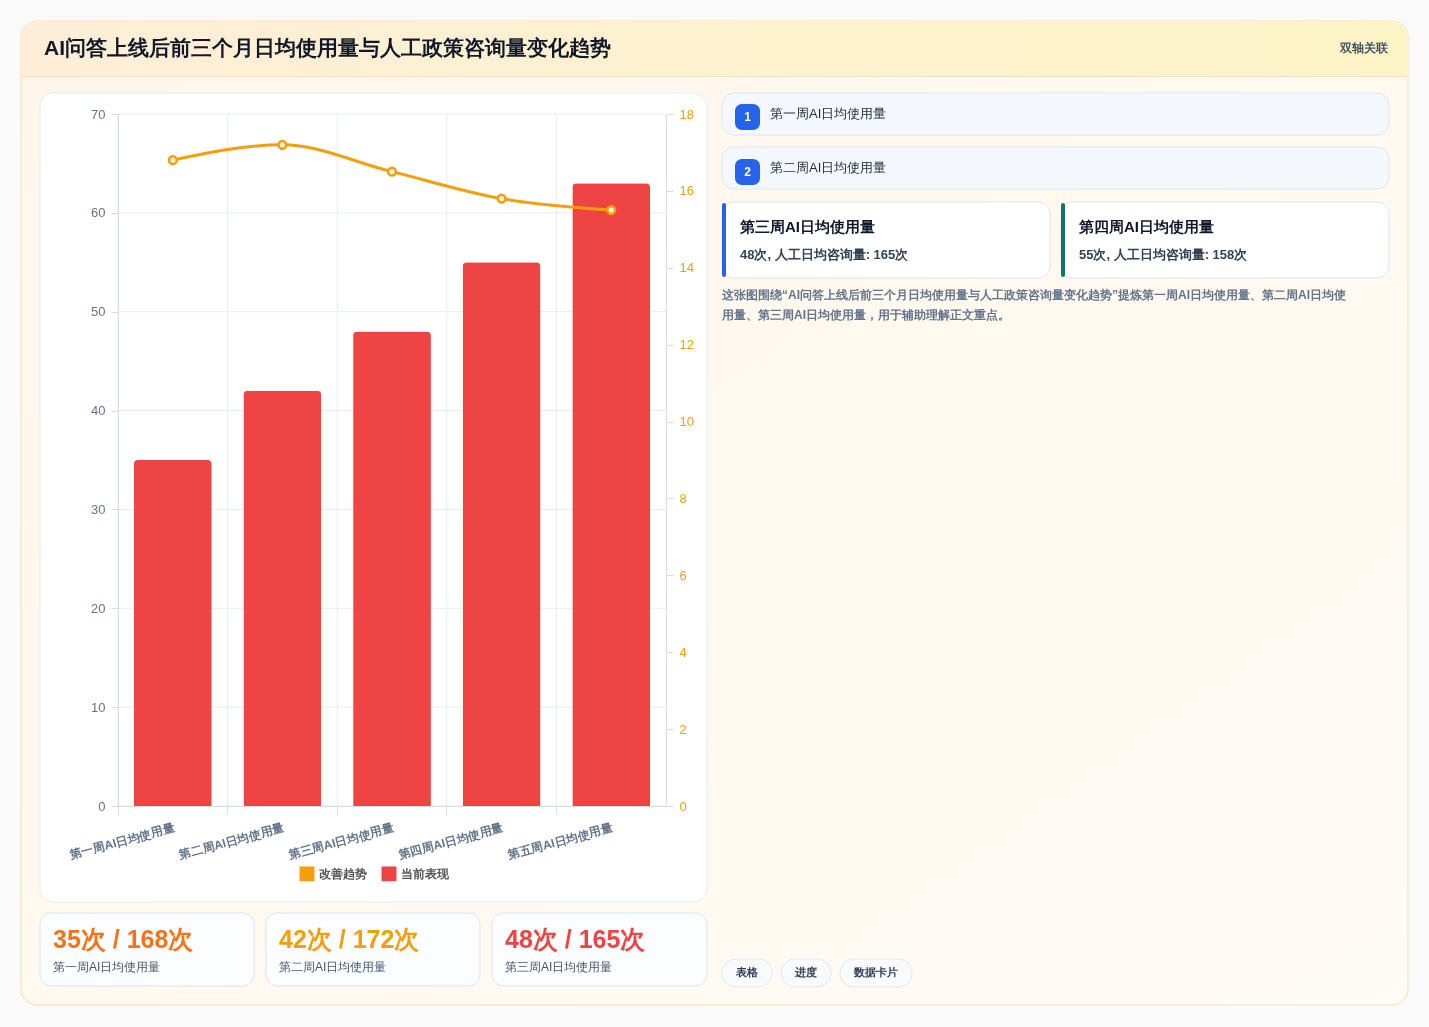 The width and height of the screenshot is (1429, 1027). I want to click on x-tick-label: 第三周AI日均使用量, so click(341, 841).